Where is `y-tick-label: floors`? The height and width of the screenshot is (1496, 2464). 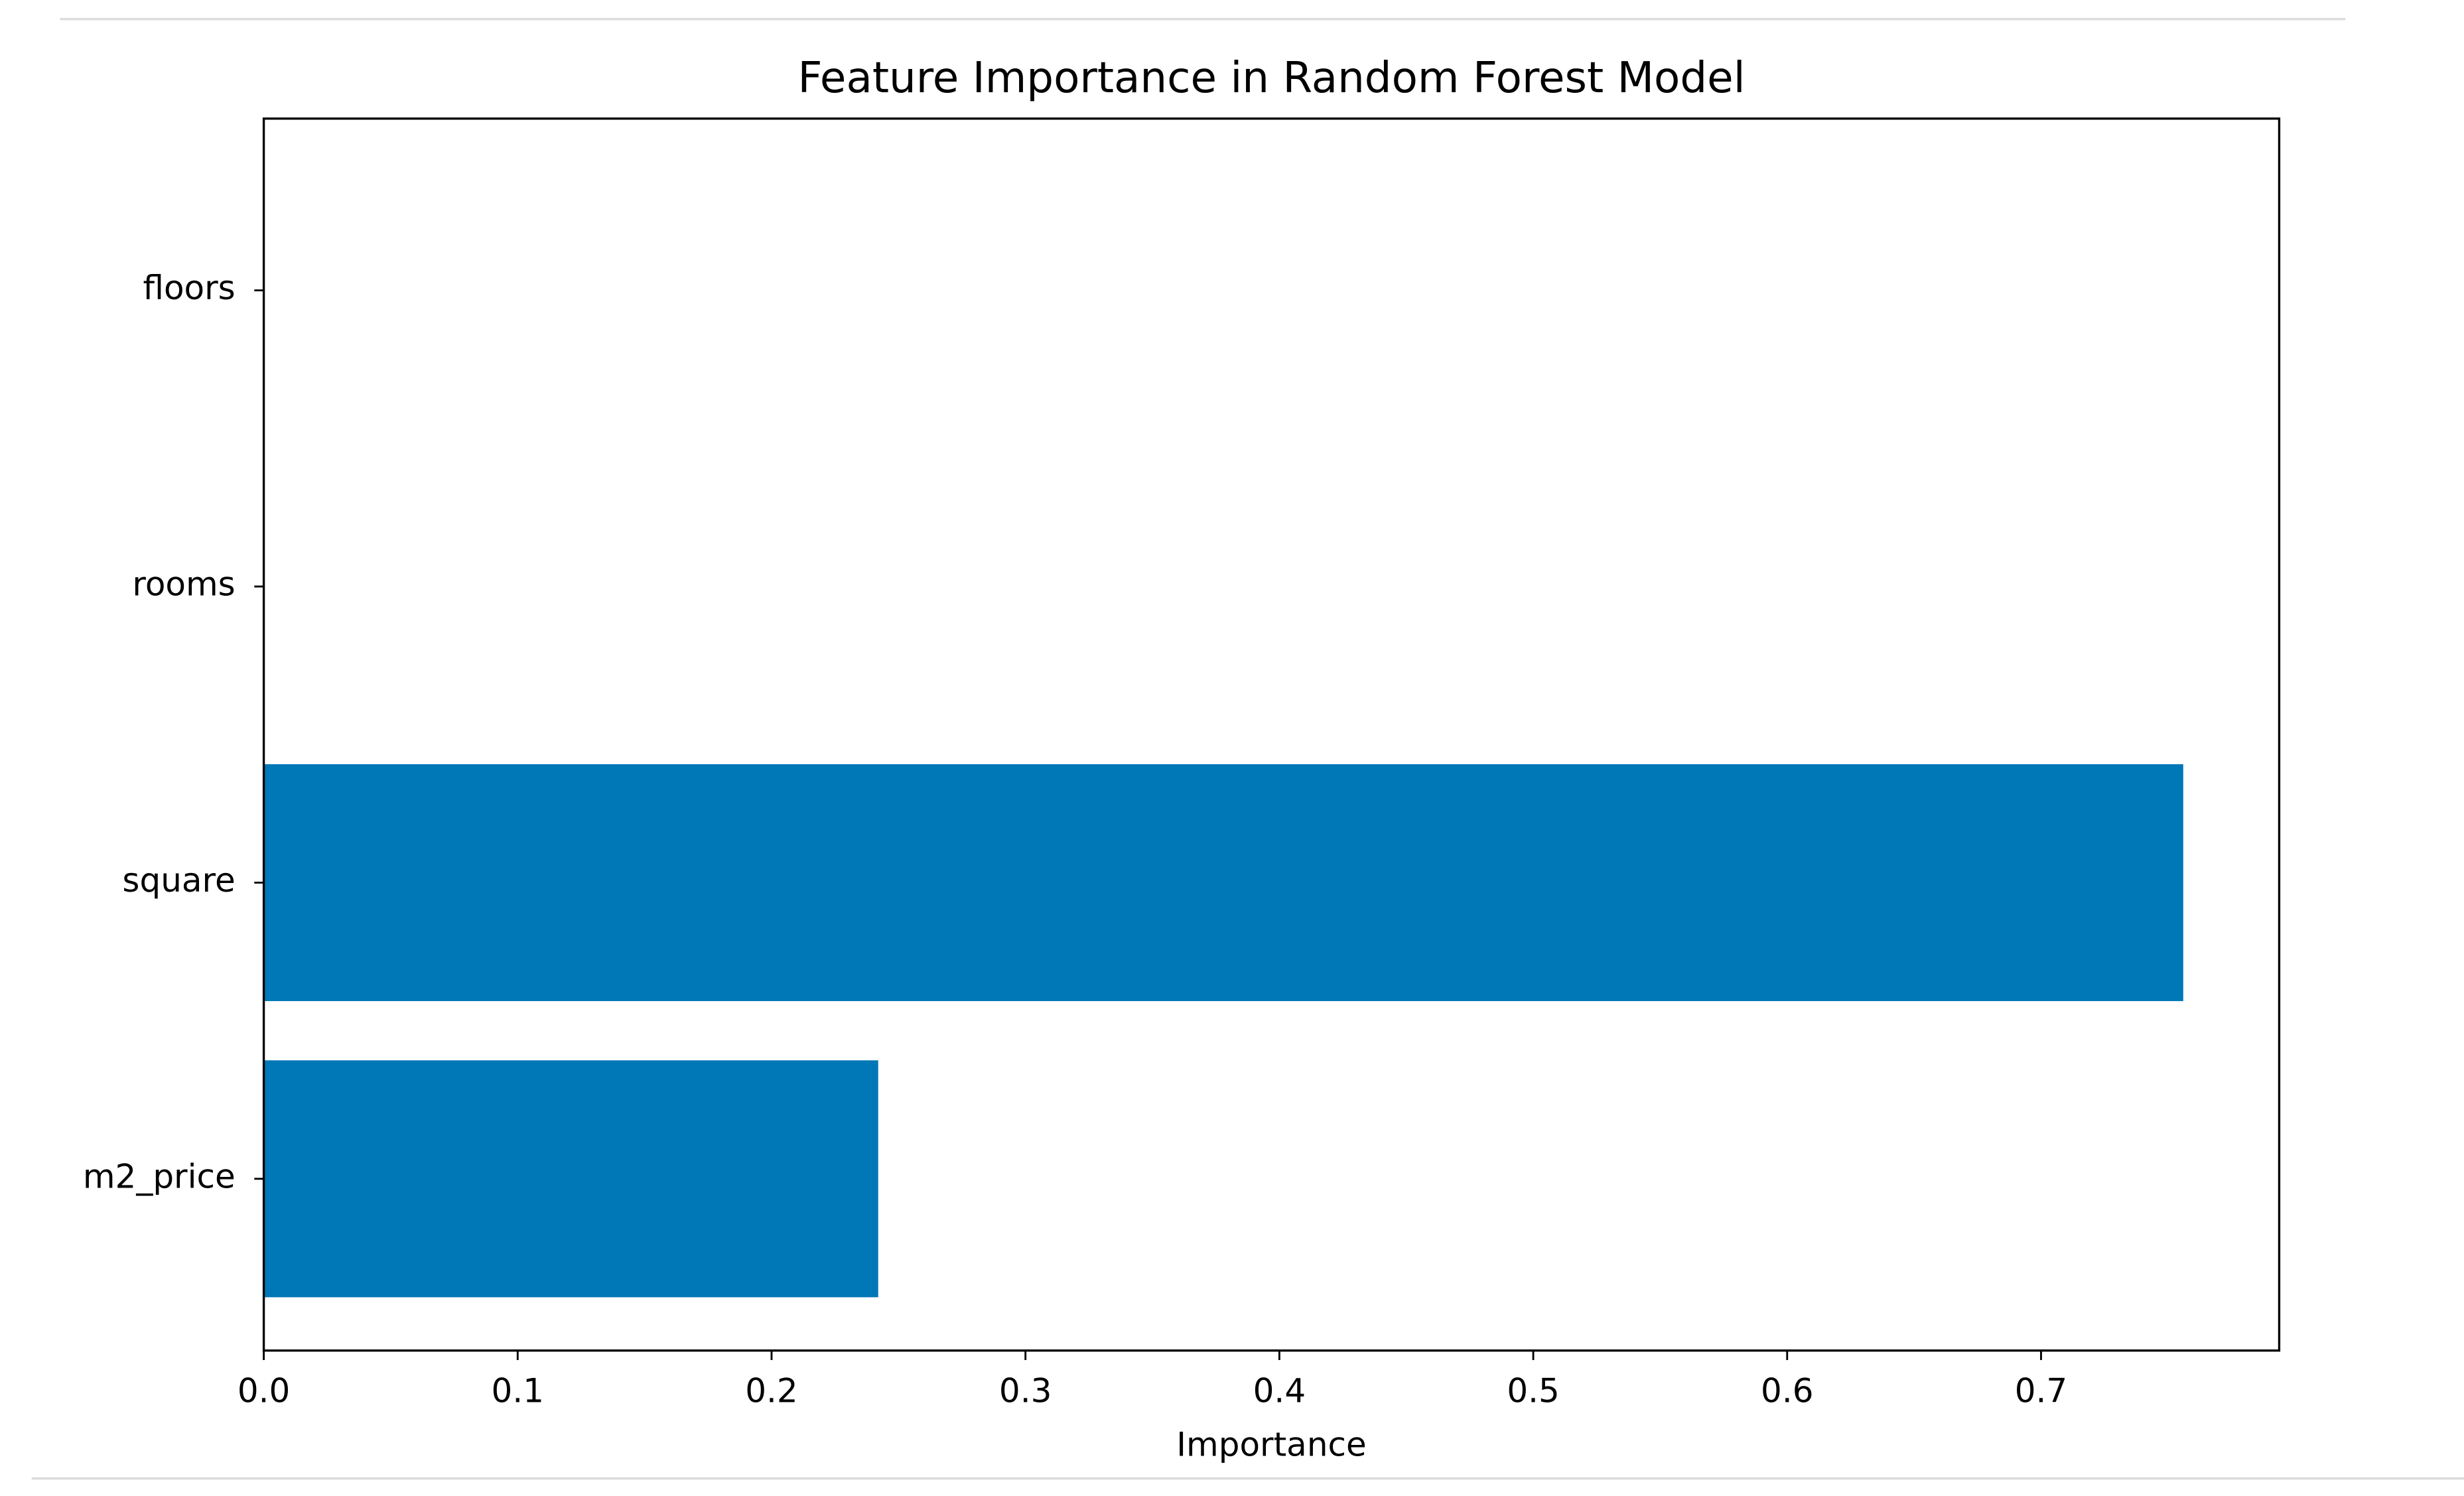
y-tick-label: floors is located at coordinates (189, 288).